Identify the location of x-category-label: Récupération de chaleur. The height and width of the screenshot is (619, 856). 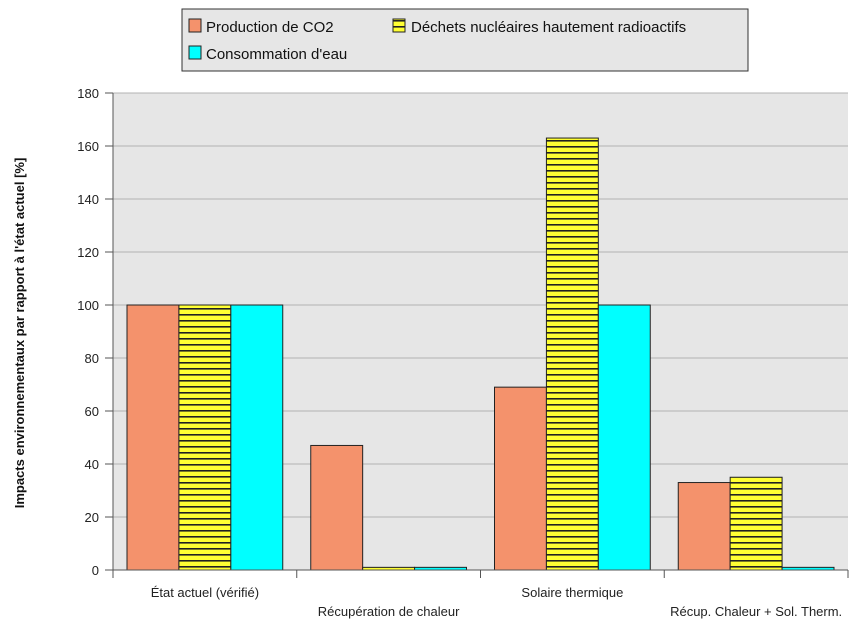
(389, 611).